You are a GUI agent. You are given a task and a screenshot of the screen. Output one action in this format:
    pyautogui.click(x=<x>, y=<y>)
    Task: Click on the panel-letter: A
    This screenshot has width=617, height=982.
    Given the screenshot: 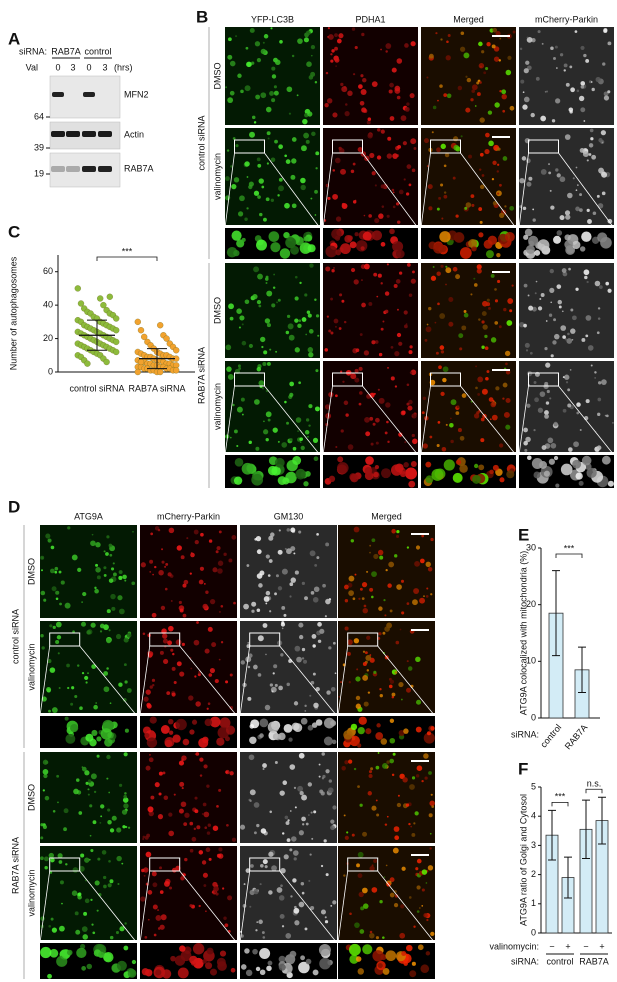 What is the action you would take?
    pyautogui.click(x=14, y=38)
    